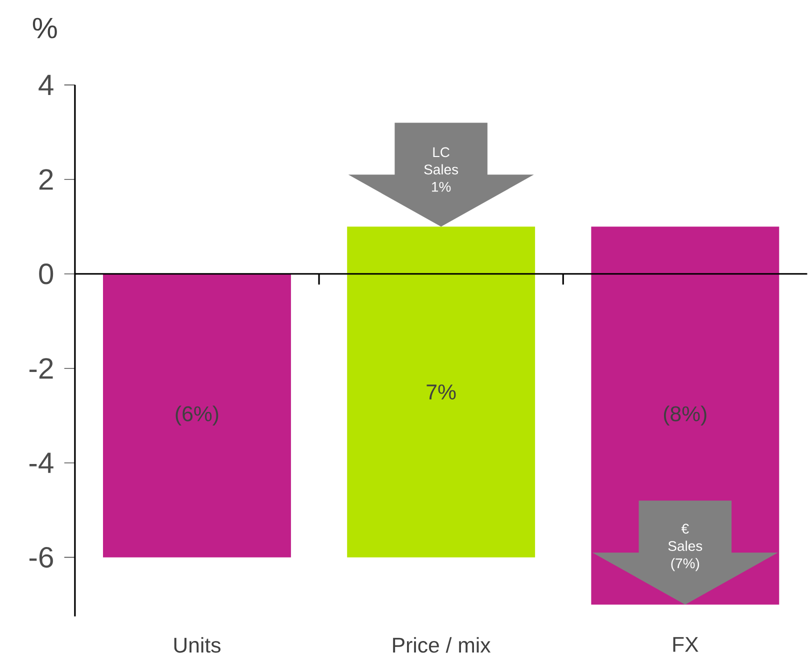 Image resolution: width=808 pixels, height=671 pixels. What do you see at coordinates (441, 169) in the screenshot?
I see `annotation: LC Sales 1%` at bounding box center [441, 169].